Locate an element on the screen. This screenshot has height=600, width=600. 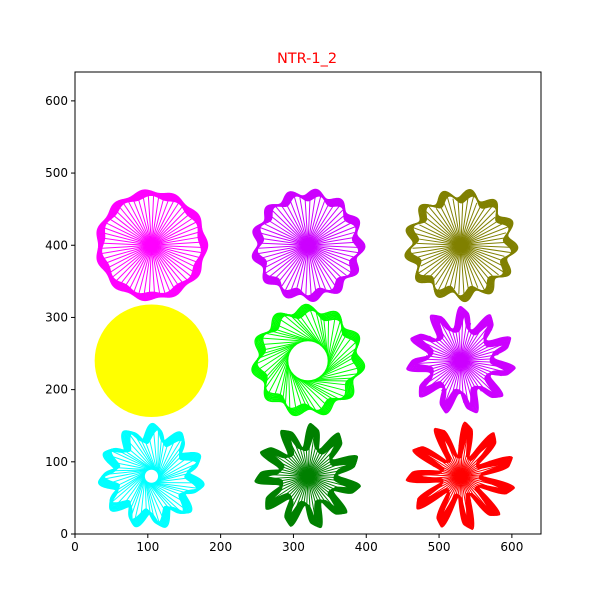
x-tick-label: 0 is located at coordinates (75, 547).